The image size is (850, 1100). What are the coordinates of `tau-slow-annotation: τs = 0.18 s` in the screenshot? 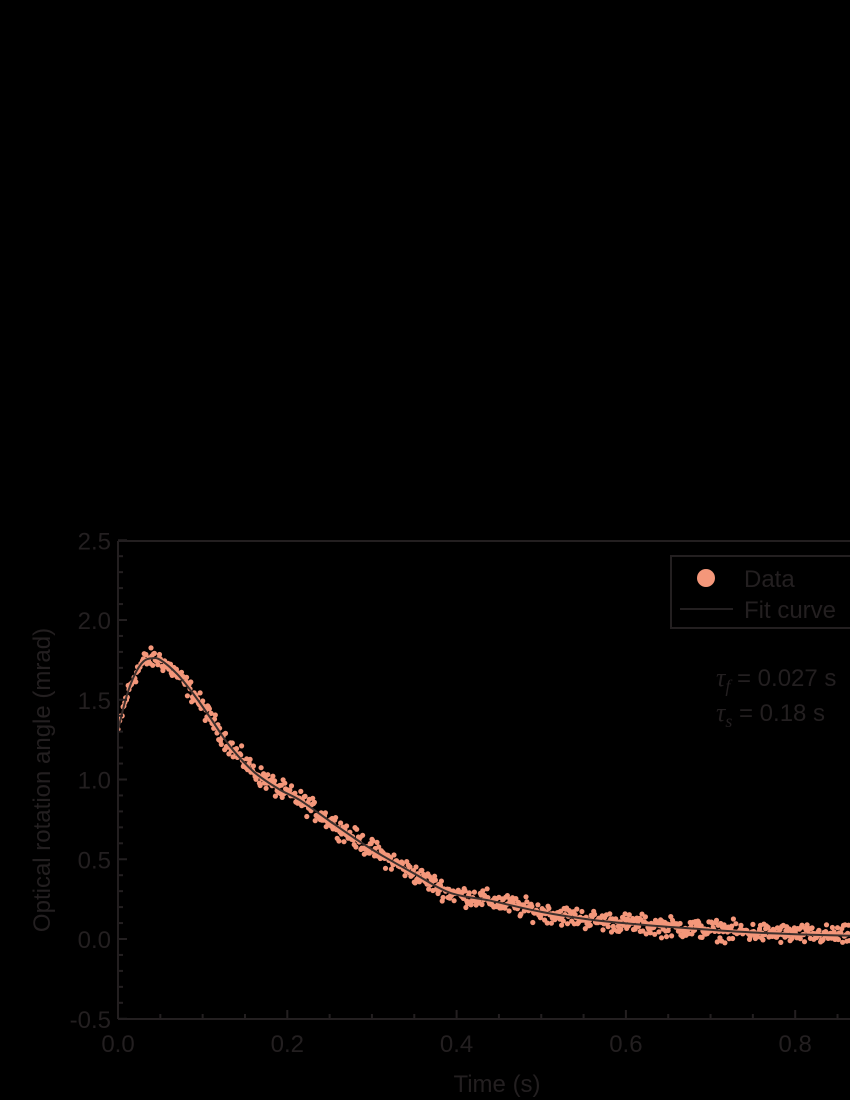 It's located at (770, 714).